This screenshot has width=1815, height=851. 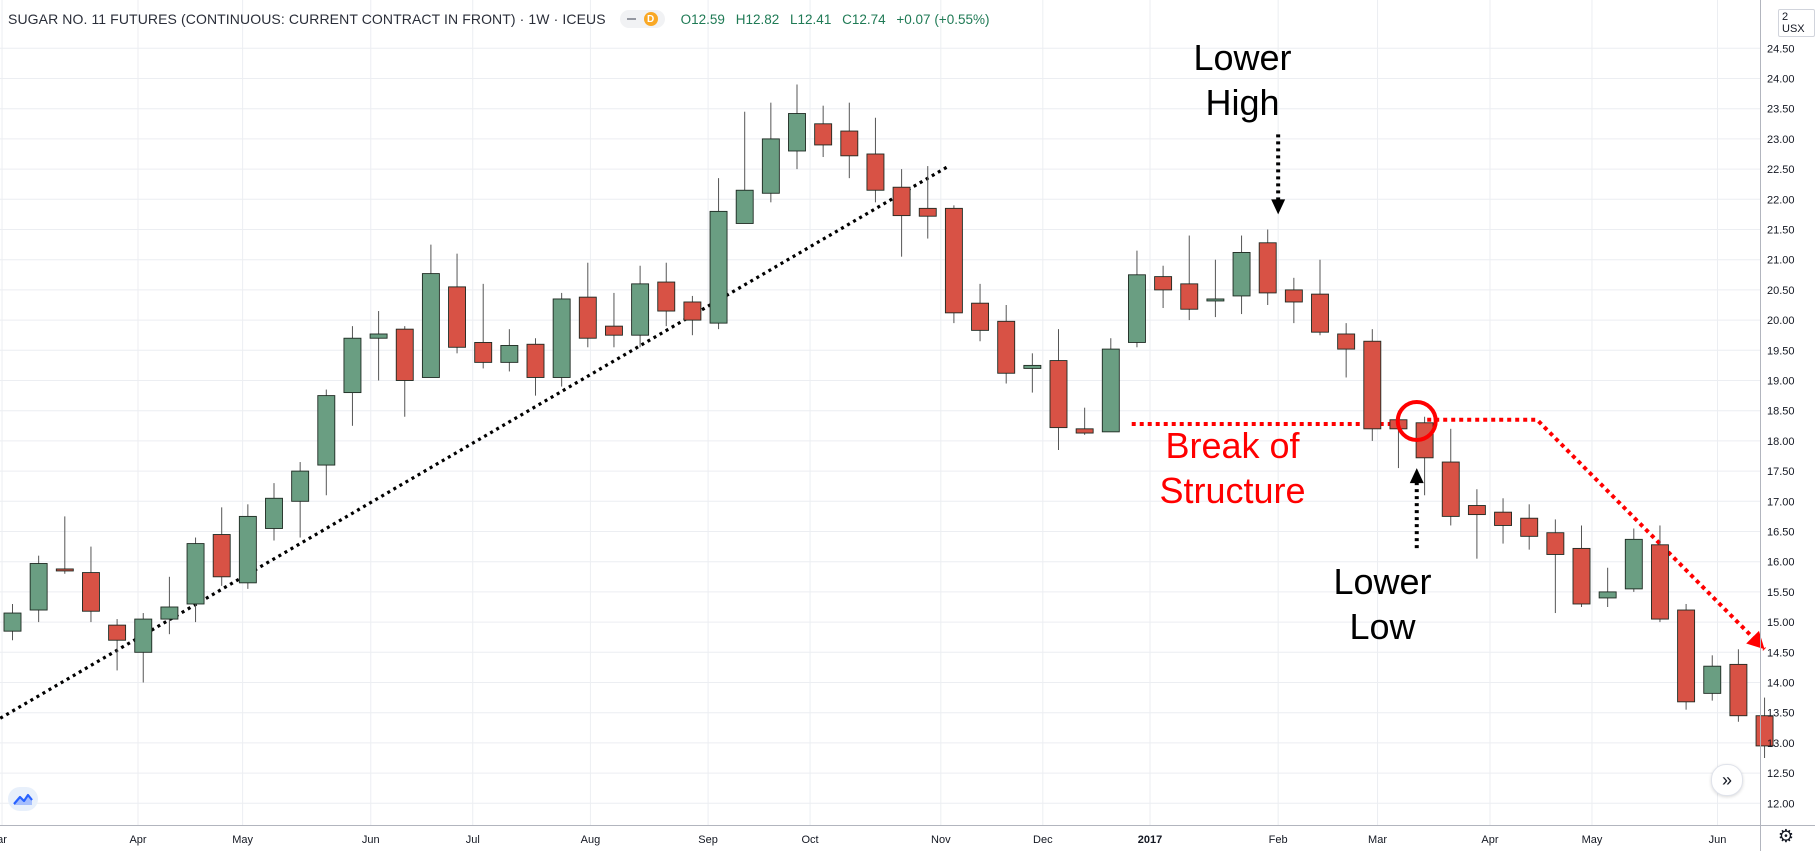 I want to click on price-tick-label: 16.00, so click(x=1781, y=563).